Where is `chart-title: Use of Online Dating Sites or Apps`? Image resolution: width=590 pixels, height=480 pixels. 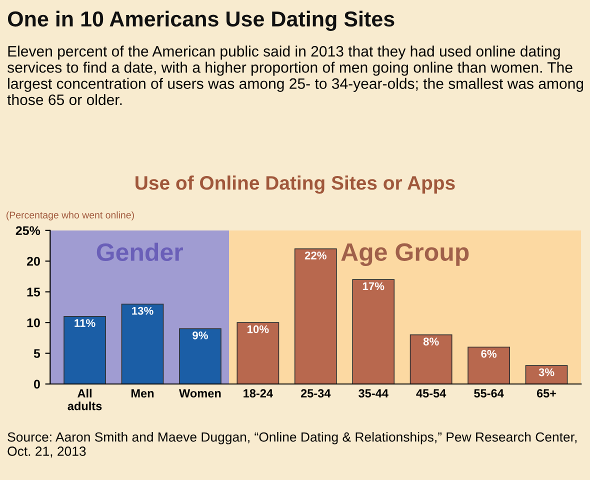 chart-title: Use of Online Dating Sites or Apps is located at coordinates (295, 185).